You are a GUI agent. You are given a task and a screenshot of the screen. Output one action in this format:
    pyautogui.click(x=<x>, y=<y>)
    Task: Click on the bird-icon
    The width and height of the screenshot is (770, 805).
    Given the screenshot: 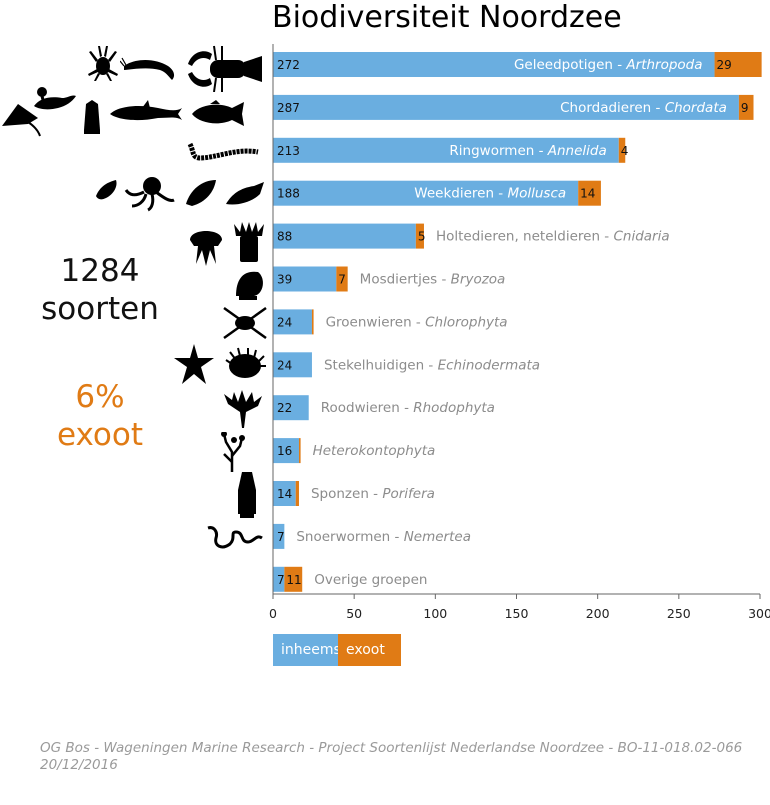 What is the action you would take?
    pyautogui.click(x=55, y=98)
    